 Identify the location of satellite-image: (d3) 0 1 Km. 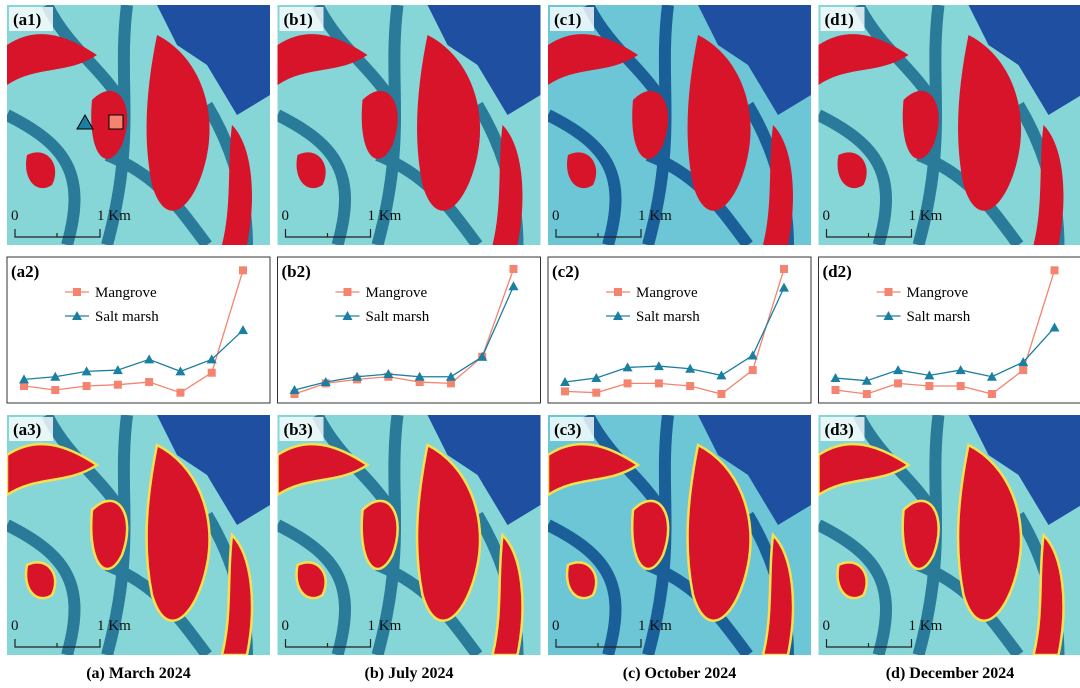
(949, 535).